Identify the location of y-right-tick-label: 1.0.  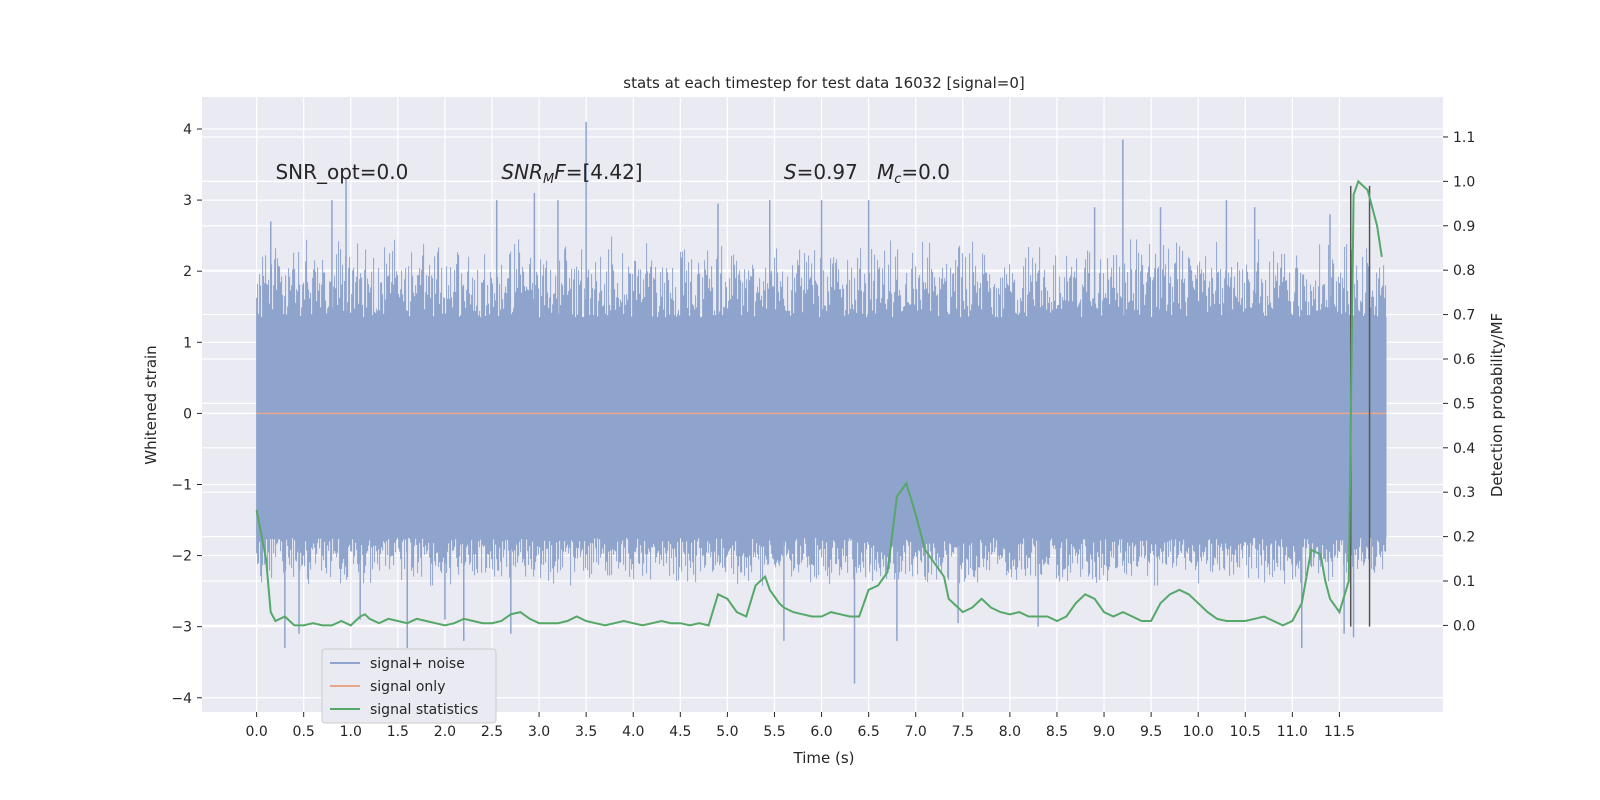
(1464, 182).